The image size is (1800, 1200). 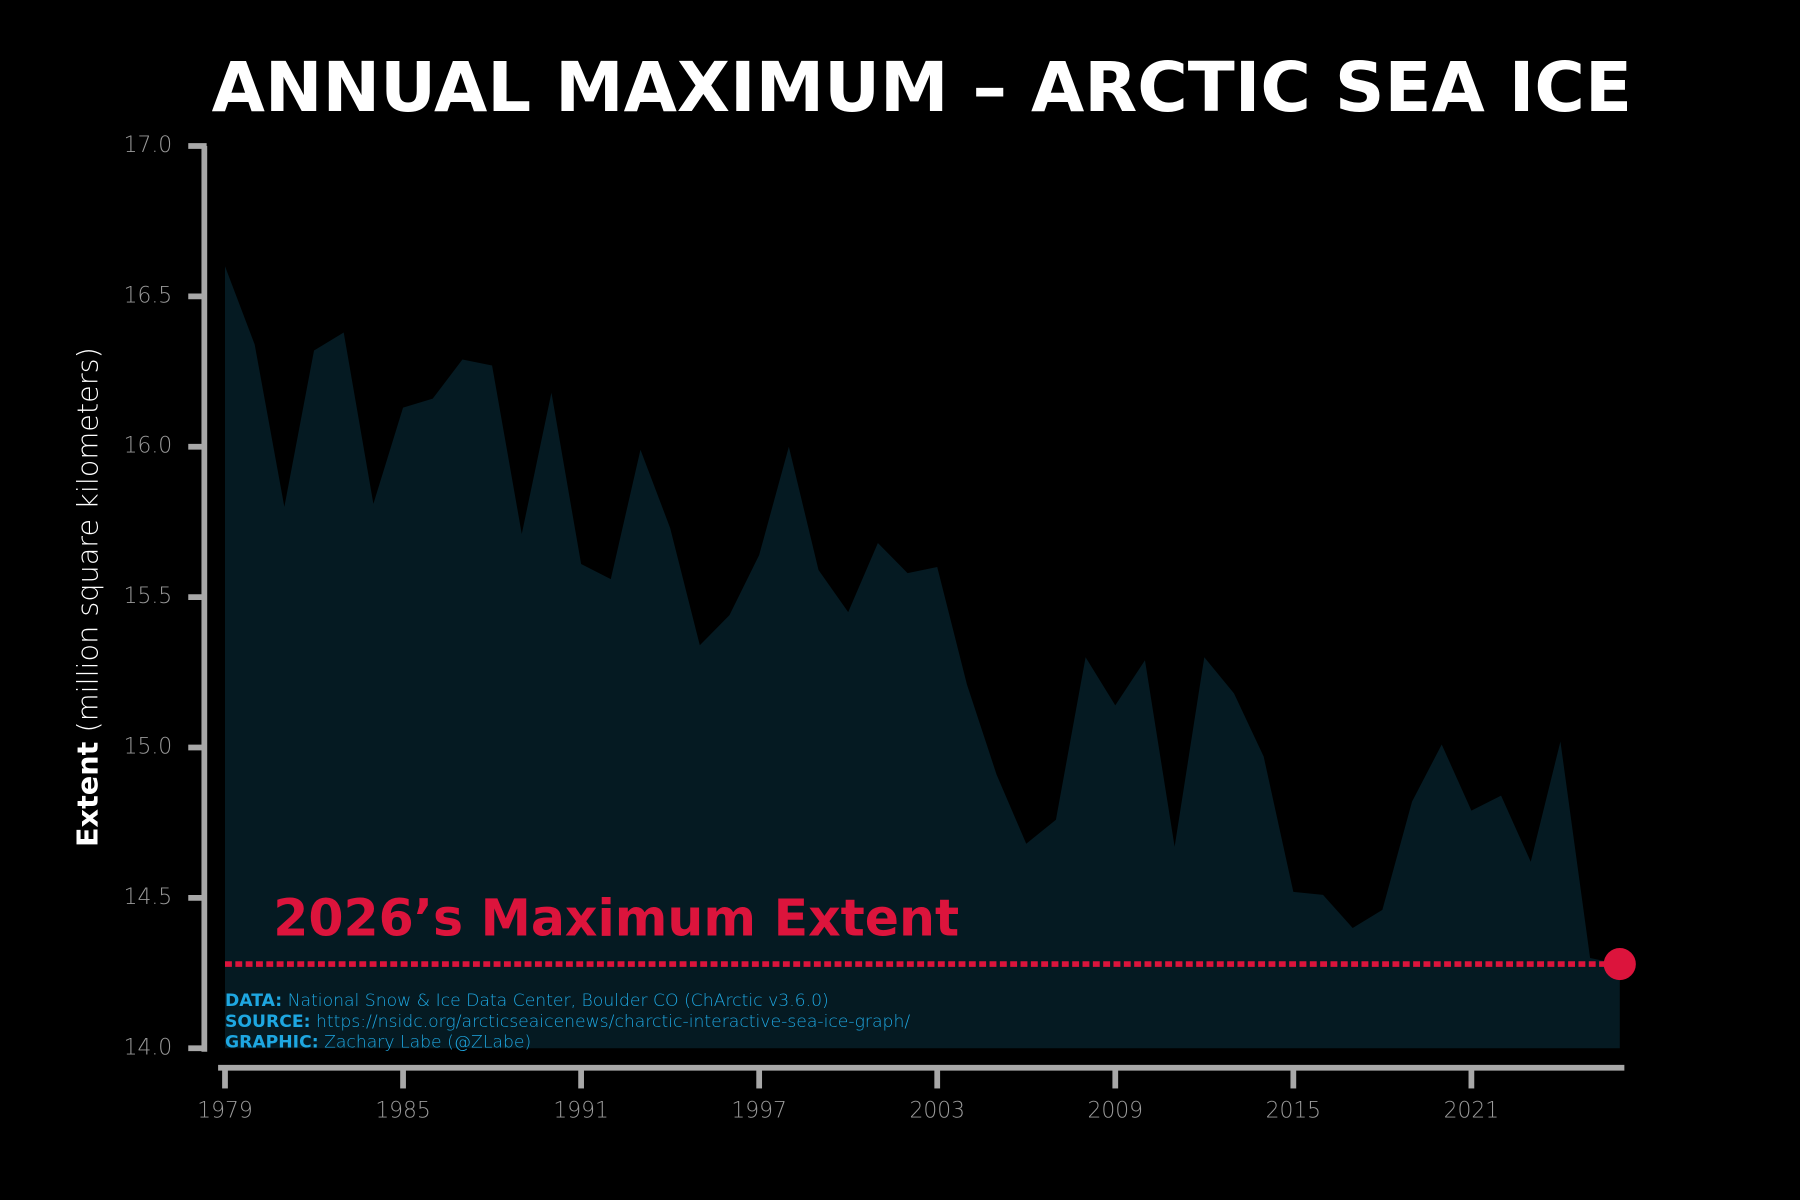 What do you see at coordinates (253, 1001) in the screenshot?
I see `source-note-label: DATA:` at bounding box center [253, 1001].